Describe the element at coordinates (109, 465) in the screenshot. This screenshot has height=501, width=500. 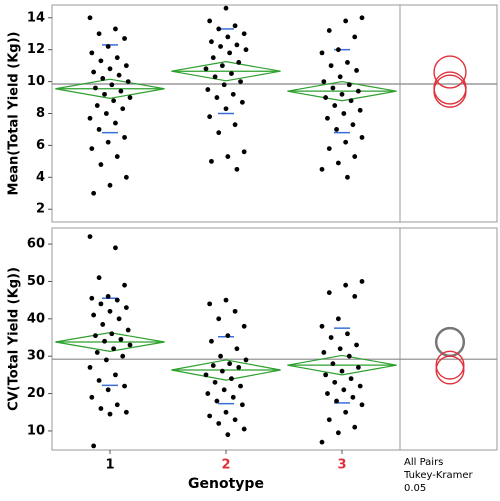
I see `x-tick-label: 1` at that location.